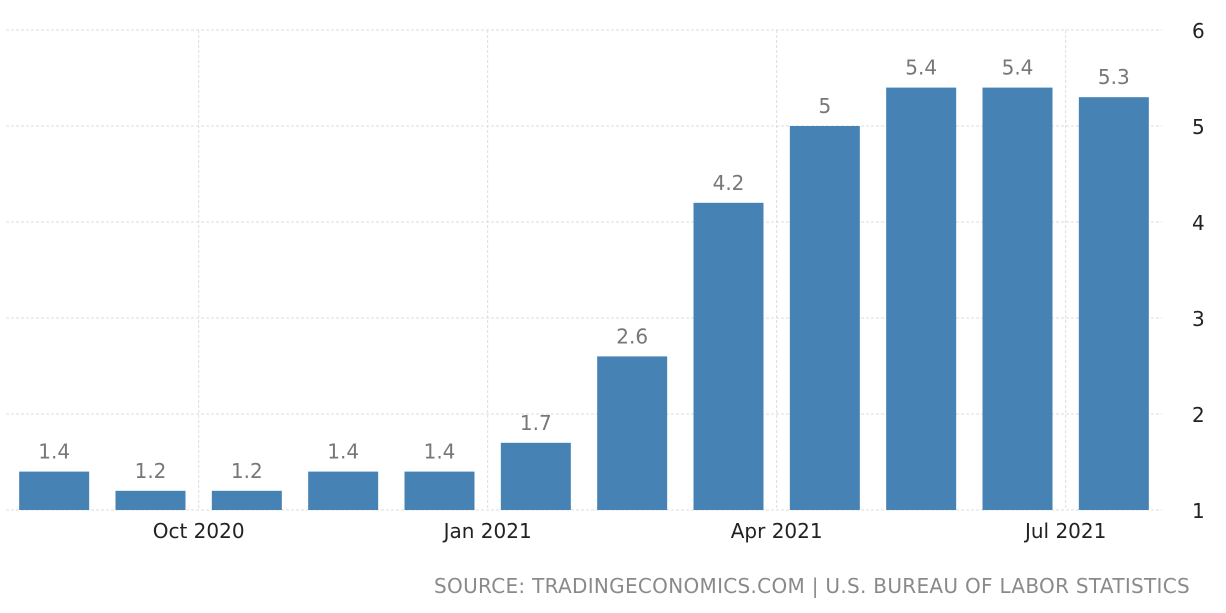 This screenshot has height=613, width=1226. Describe the element at coordinates (777, 531) in the screenshot. I see `x-tick-label: Apr 2021` at that location.